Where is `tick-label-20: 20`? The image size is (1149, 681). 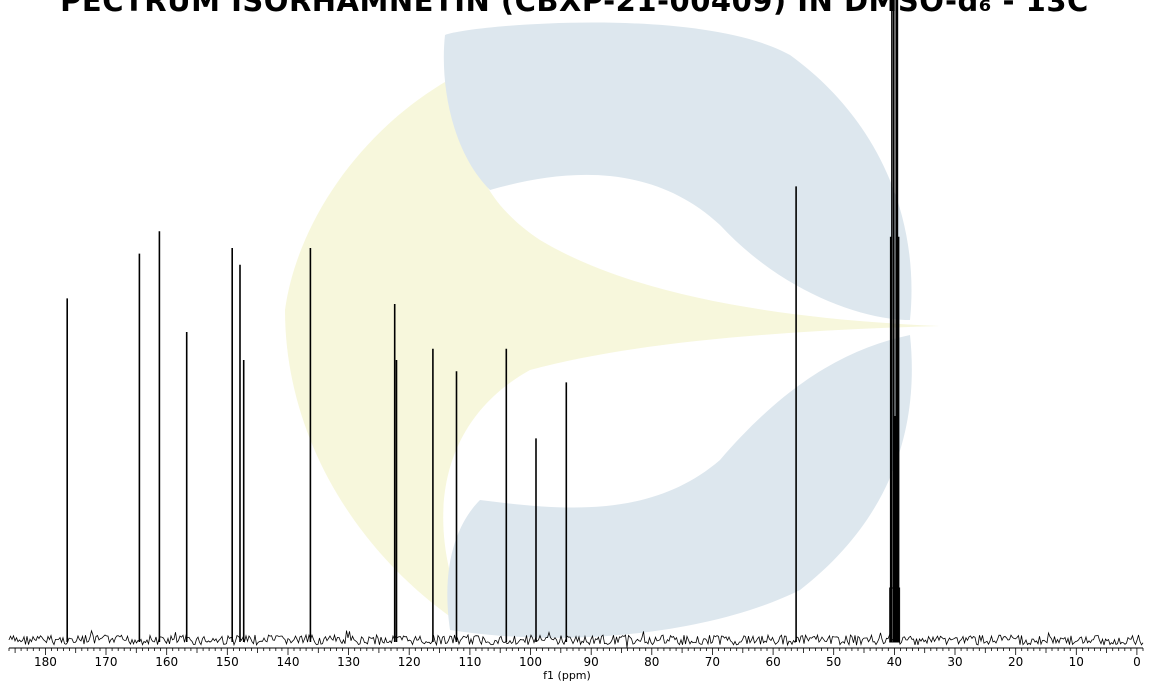
tick-label-20: 20 is located at coordinates (1015, 662).